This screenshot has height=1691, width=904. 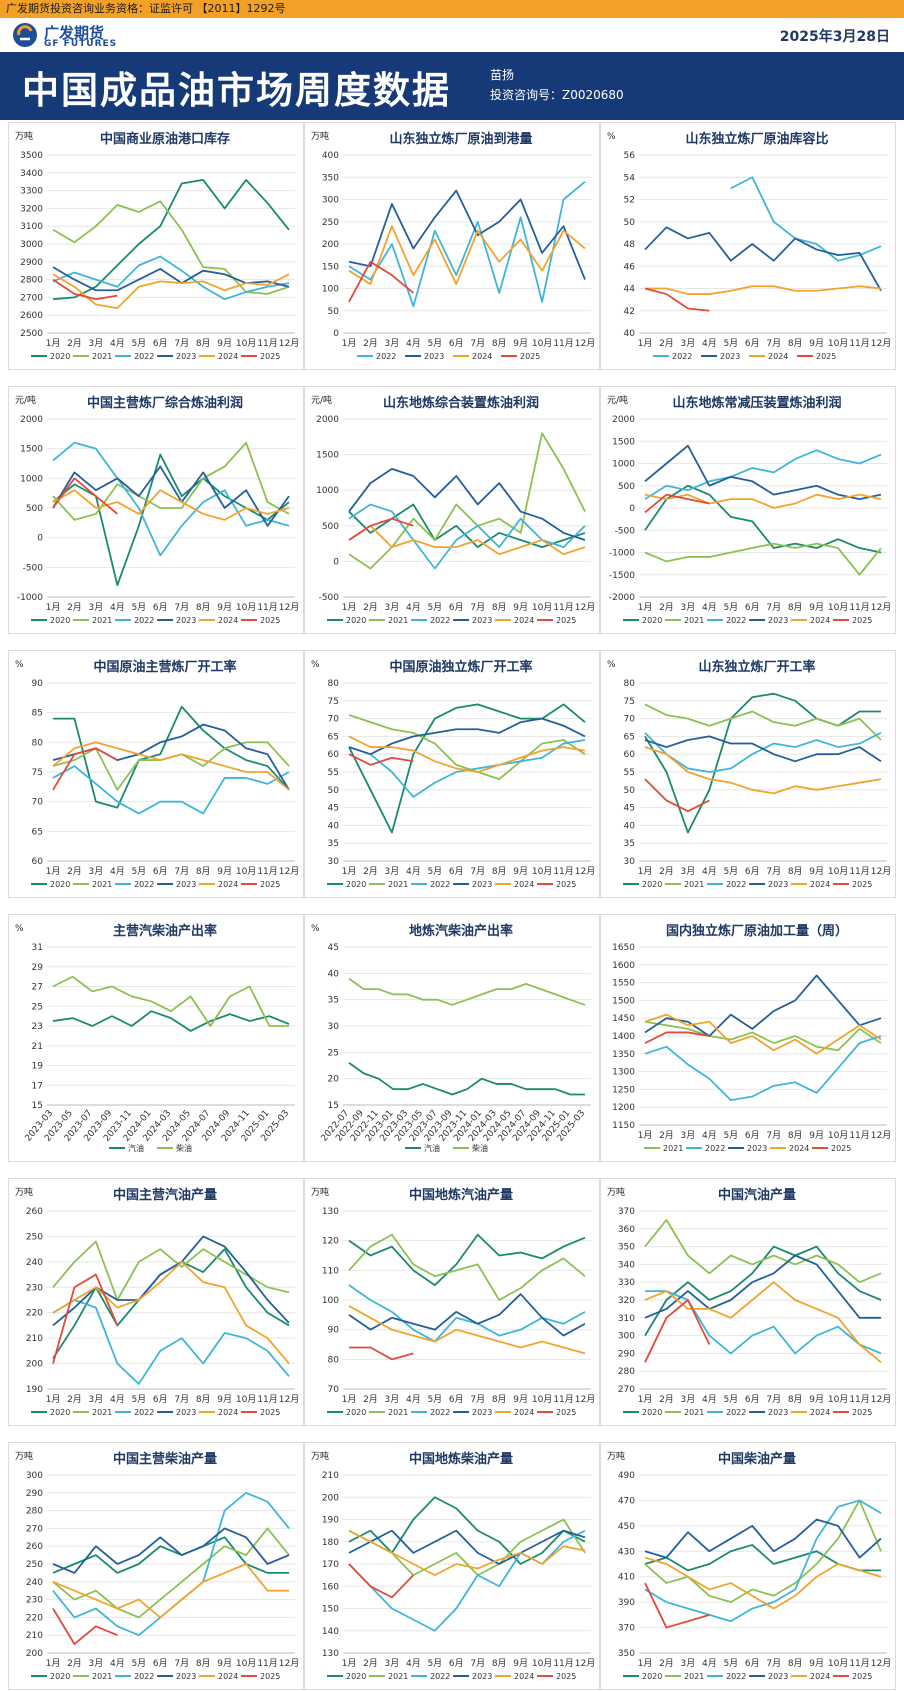 I want to click on y-tick-label: 200, so click(x=330, y=1498).